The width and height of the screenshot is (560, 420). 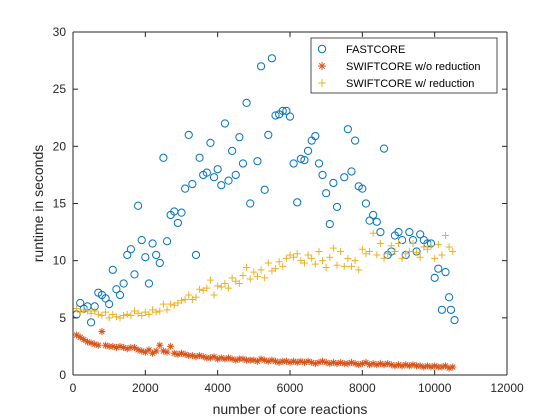 What do you see at coordinates (322, 83) in the screenshot?
I see `legend-marker-plus` at bounding box center [322, 83].